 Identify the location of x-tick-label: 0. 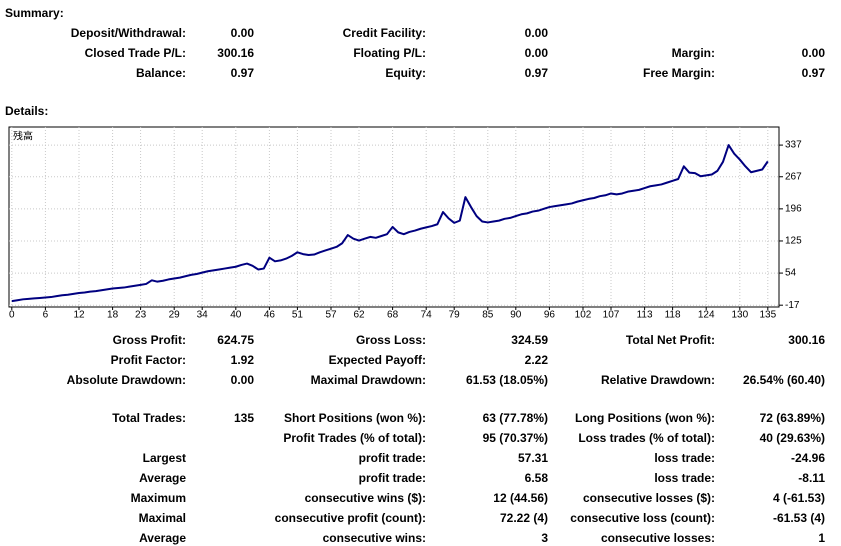
(12, 315).